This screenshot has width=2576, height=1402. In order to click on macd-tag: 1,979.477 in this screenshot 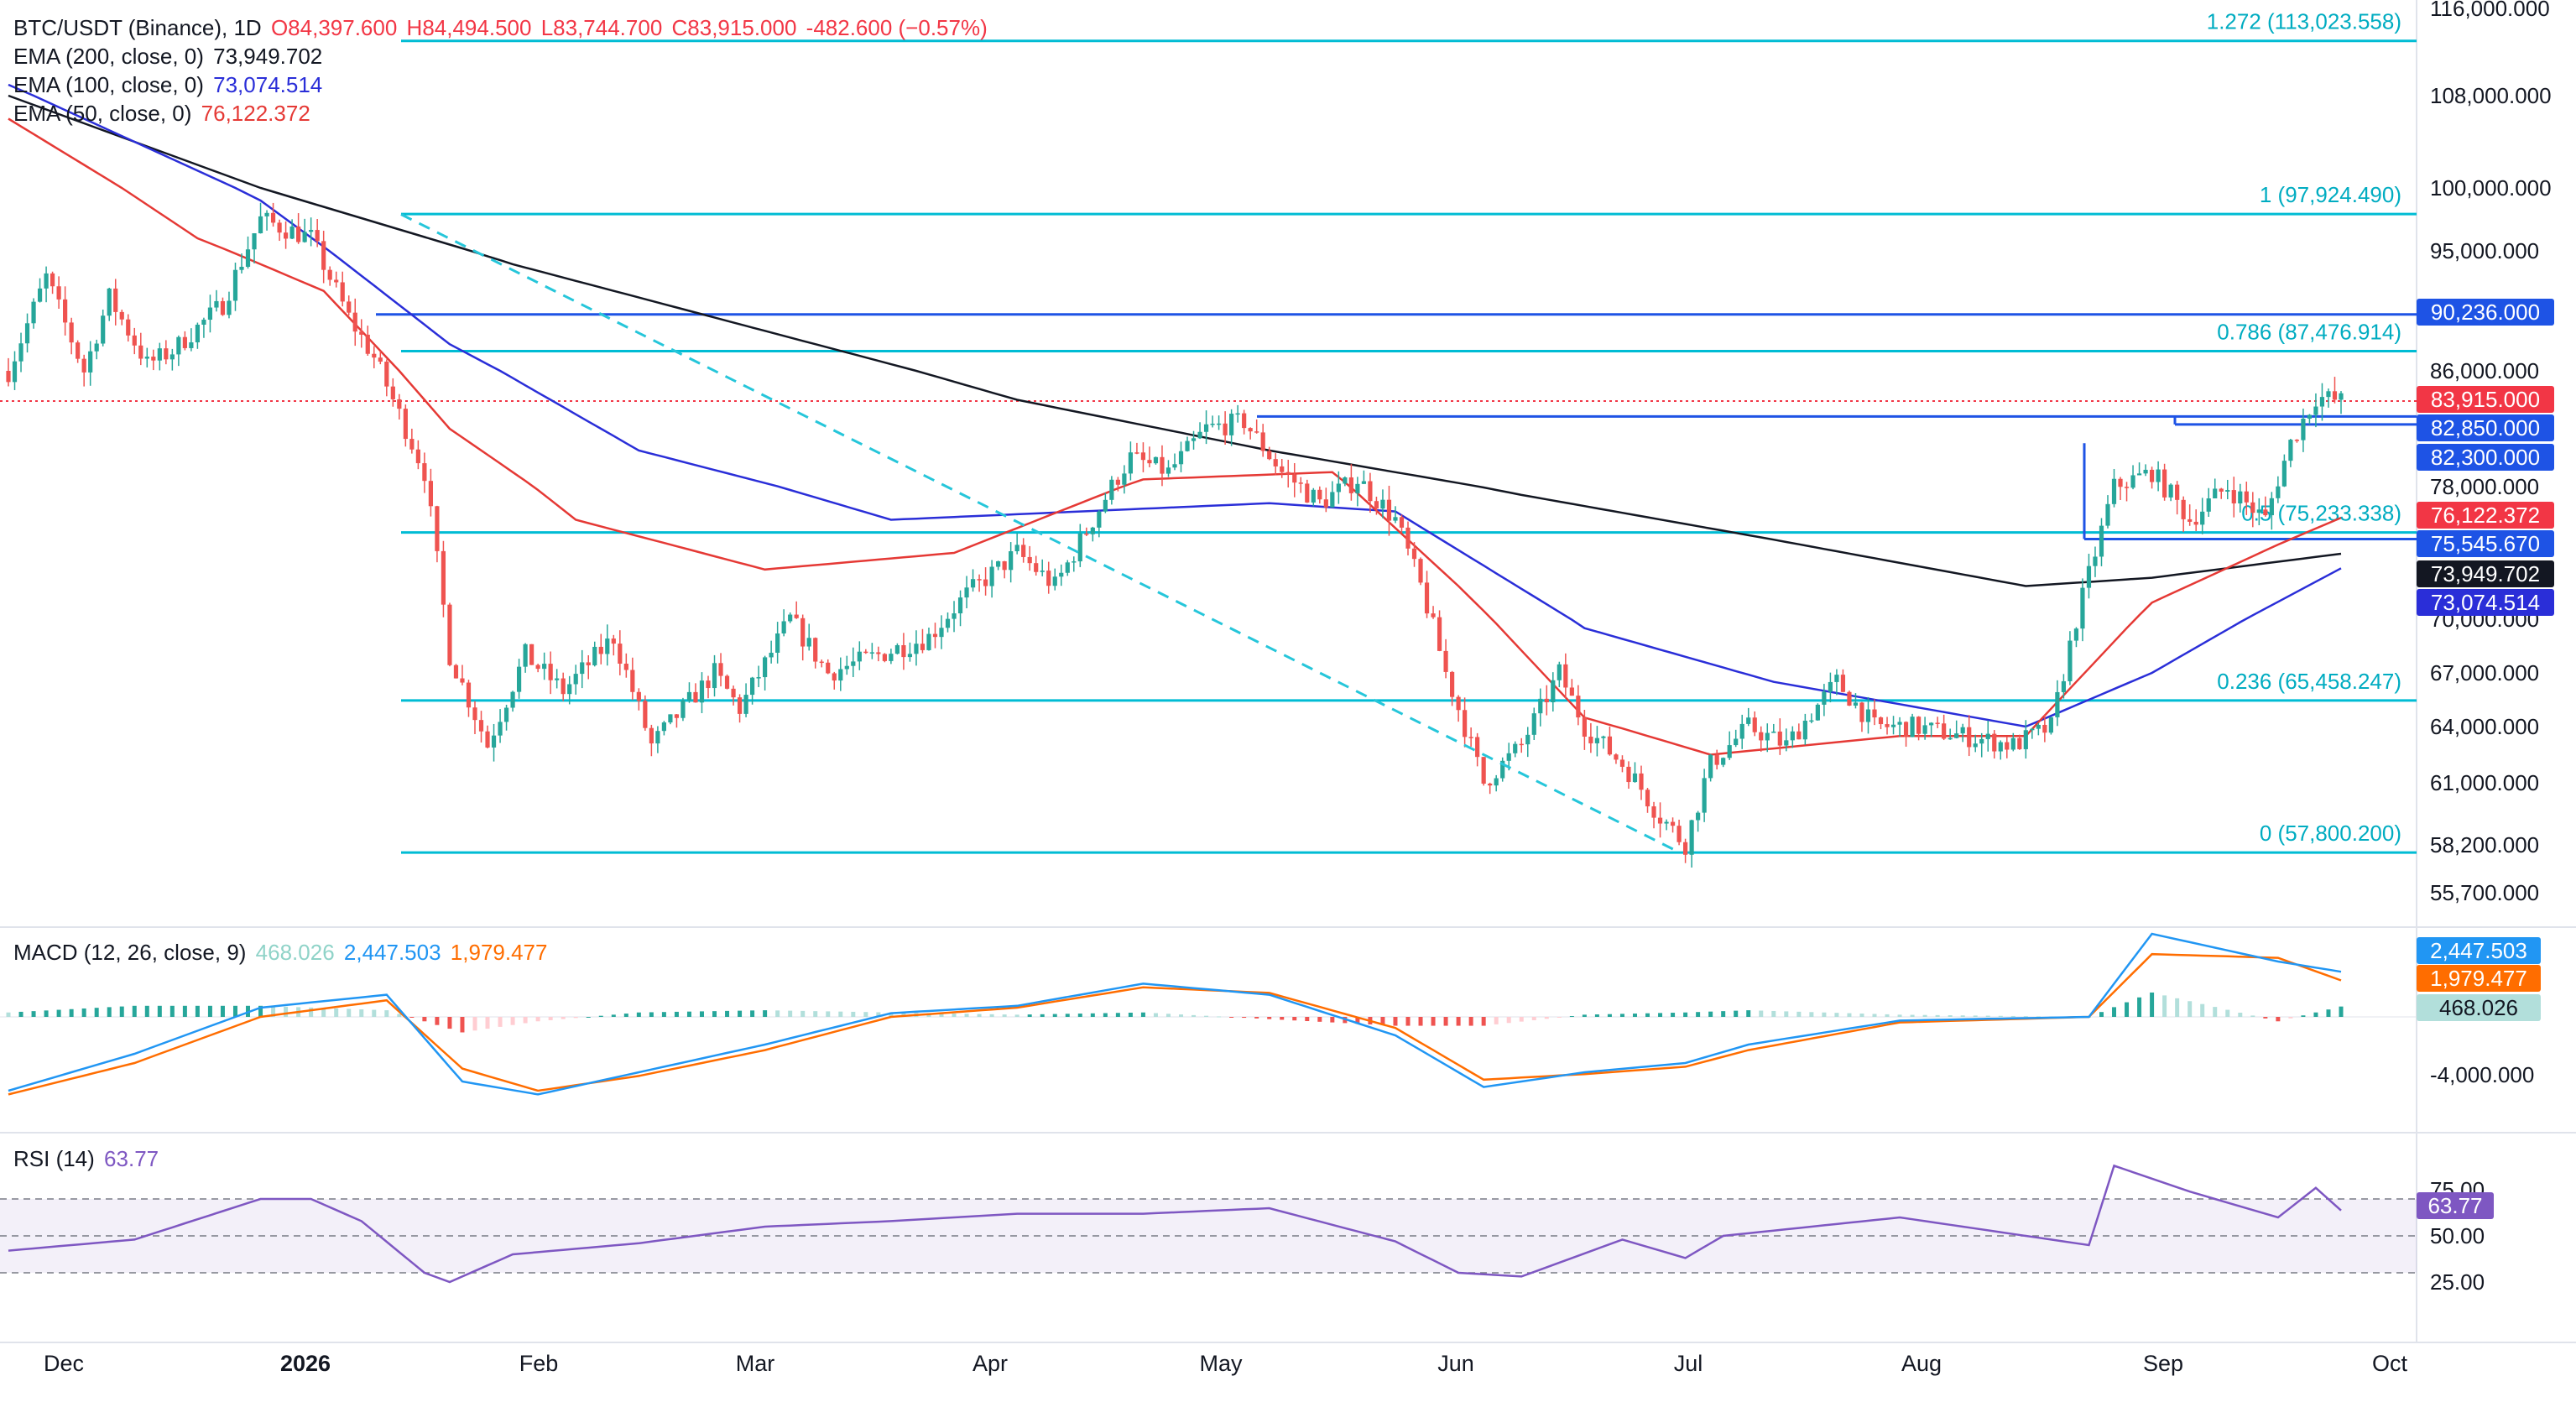, I will do `click(2479, 978)`.